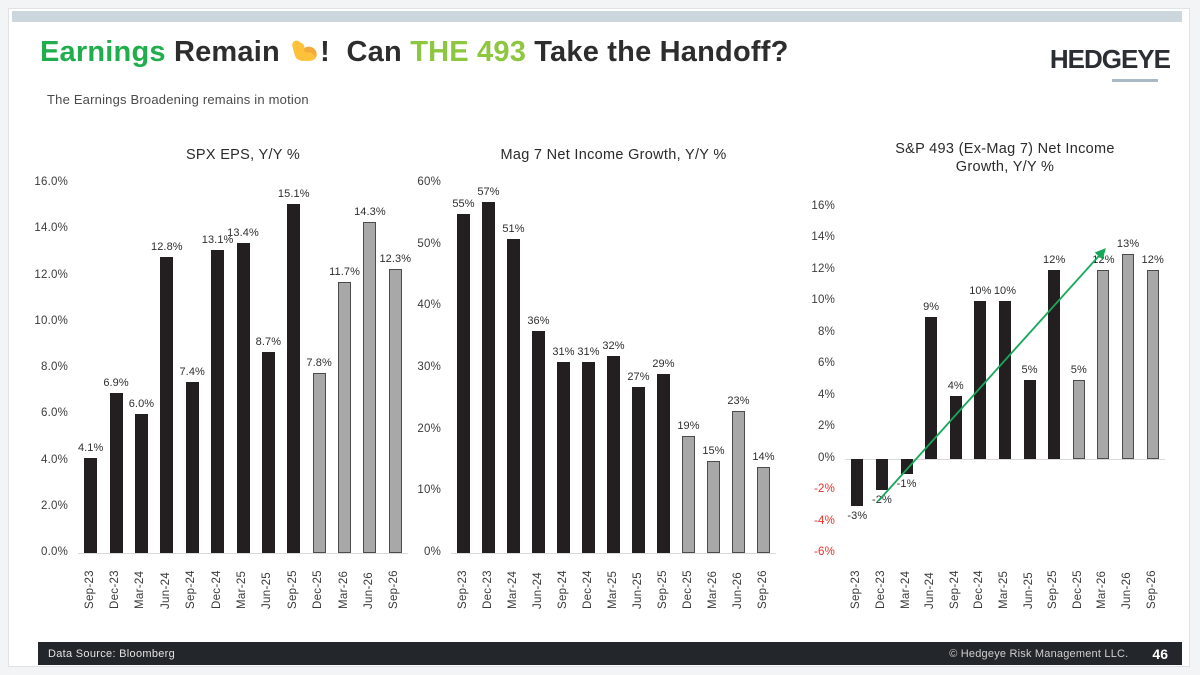 The width and height of the screenshot is (1200, 675). What do you see at coordinates (826, 394) in the screenshot?
I see `y-tick-label: 4%` at bounding box center [826, 394].